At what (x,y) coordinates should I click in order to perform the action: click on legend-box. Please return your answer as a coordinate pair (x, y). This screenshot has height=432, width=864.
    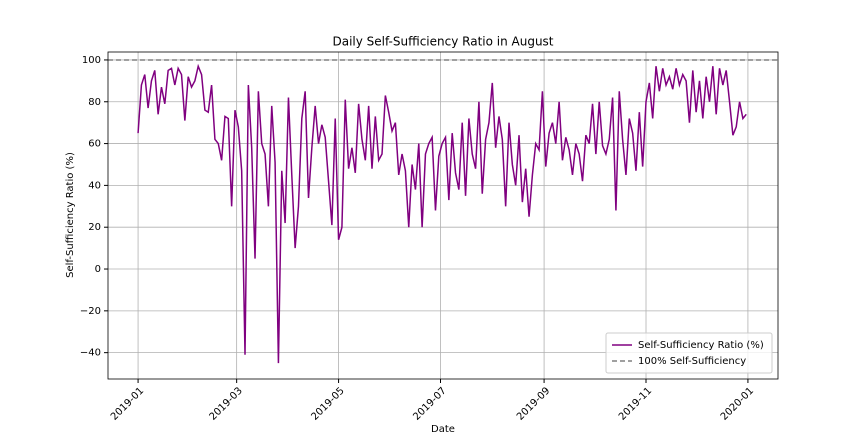
    Looking at the image, I should click on (689, 353).